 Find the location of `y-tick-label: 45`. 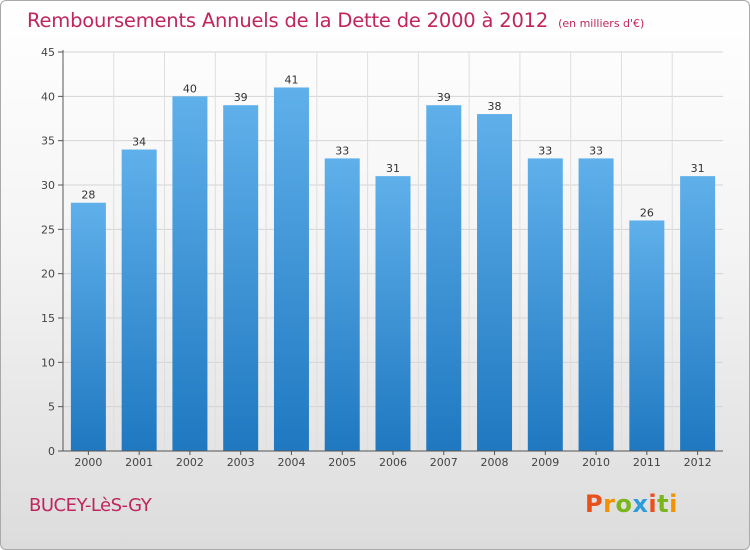

y-tick-label: 45 is located at coordinates (48, 52).